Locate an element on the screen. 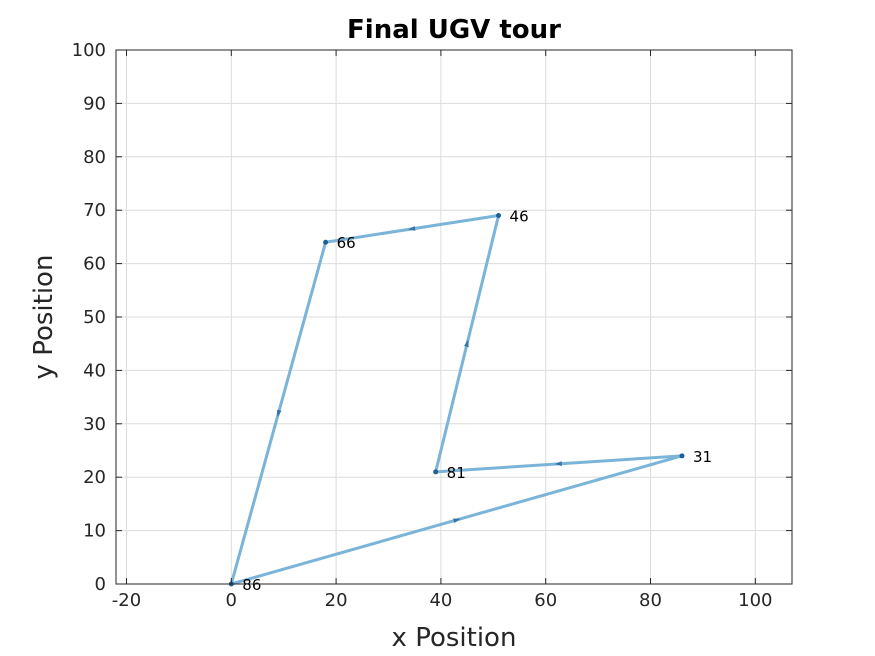 The width and height of the screenshot is (875, 656). y-tick-label: 50 is located at coordinates (94, 317).